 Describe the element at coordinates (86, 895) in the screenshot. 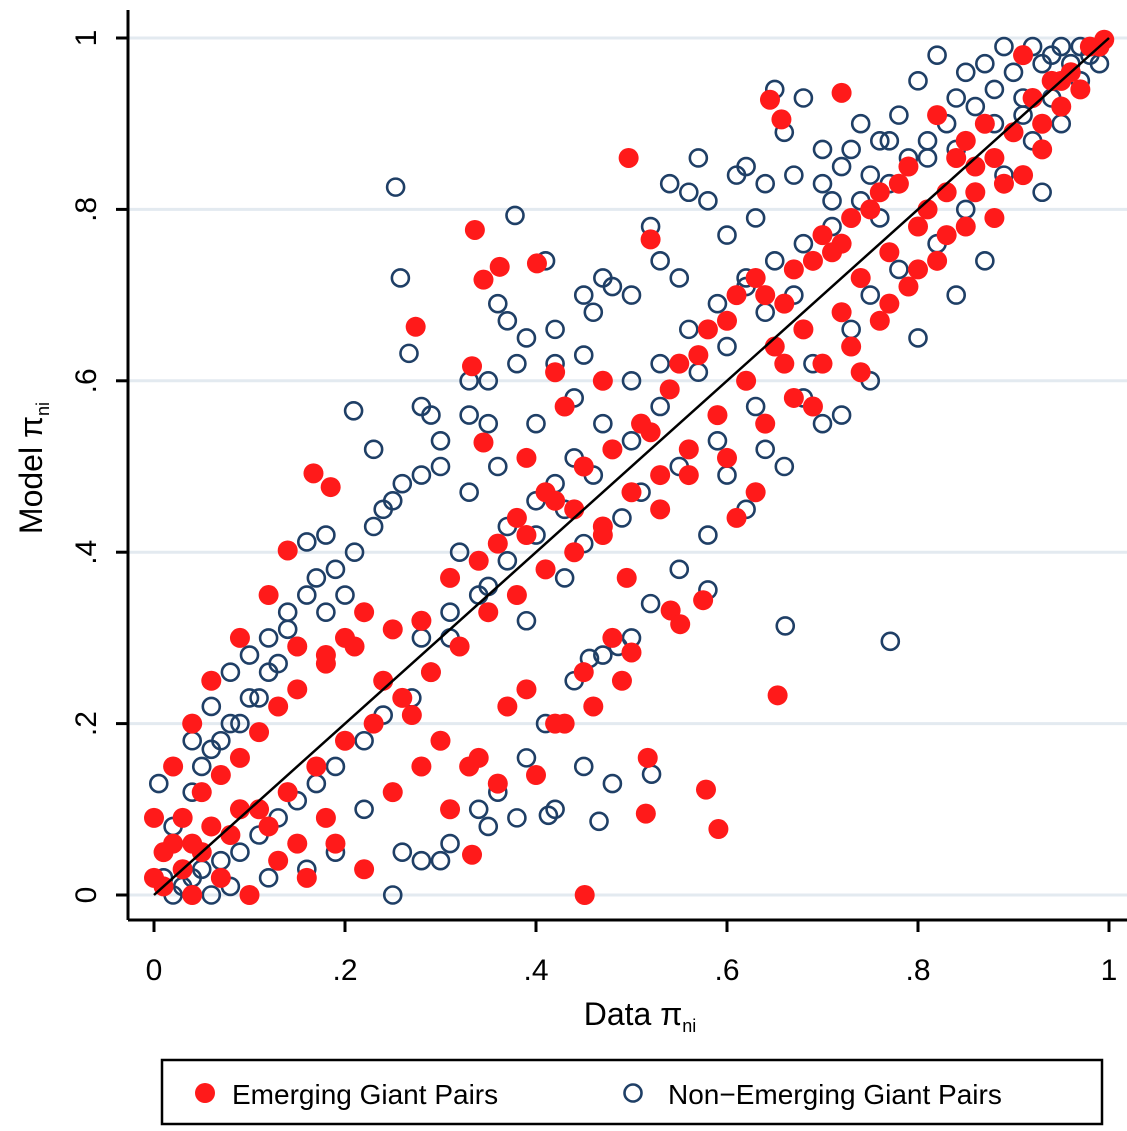

I see `y-tick-label: 0` at that location.